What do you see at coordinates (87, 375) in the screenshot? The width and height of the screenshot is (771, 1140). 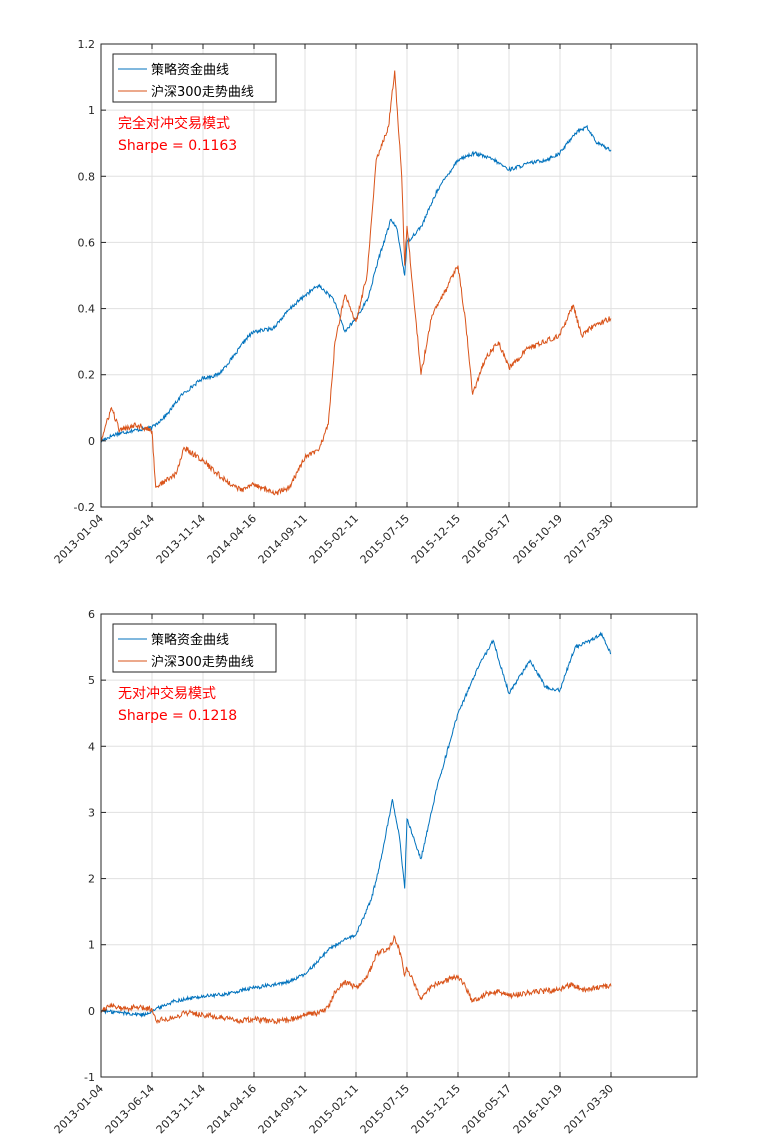 I see `y-tick-label: 0.2` at bounding box center [87, 375].